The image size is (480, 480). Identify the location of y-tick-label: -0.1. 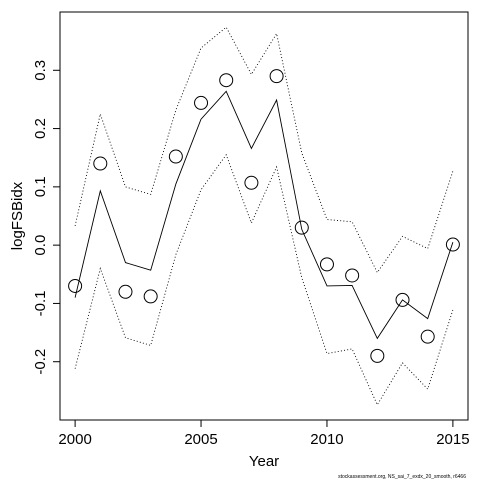
(40, 303).